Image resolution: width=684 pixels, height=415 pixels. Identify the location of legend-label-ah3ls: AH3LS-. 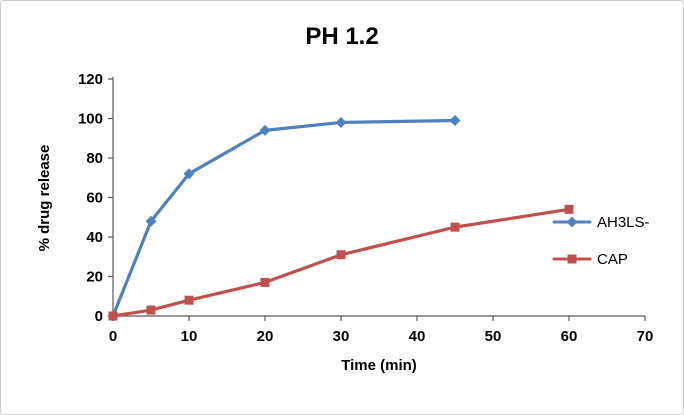
(623, 222).